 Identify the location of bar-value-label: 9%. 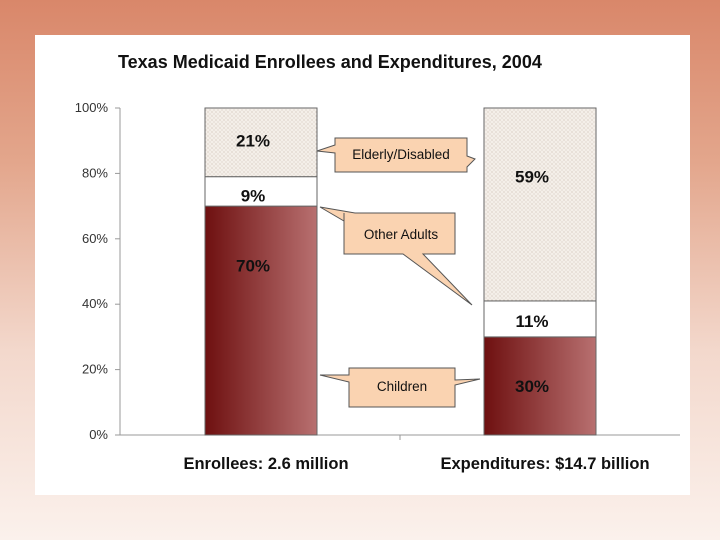
(253, 195).